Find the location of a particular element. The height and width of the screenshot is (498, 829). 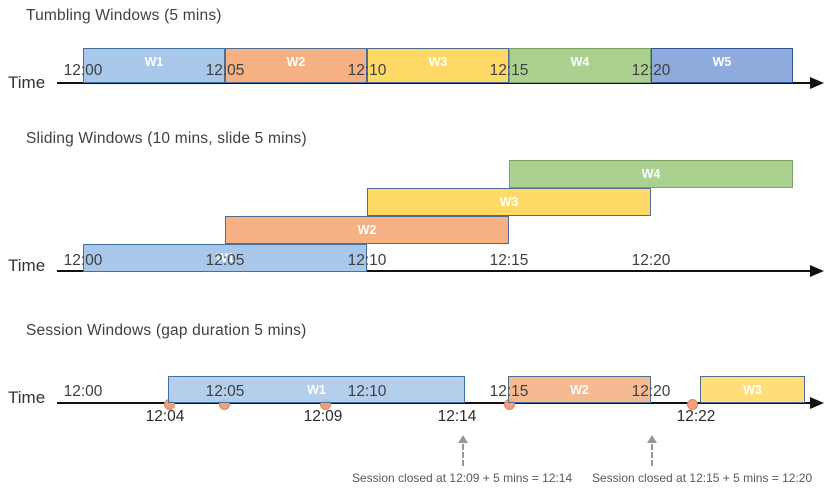

event-time-label: 12:09 is located at coordinates (323, 416).